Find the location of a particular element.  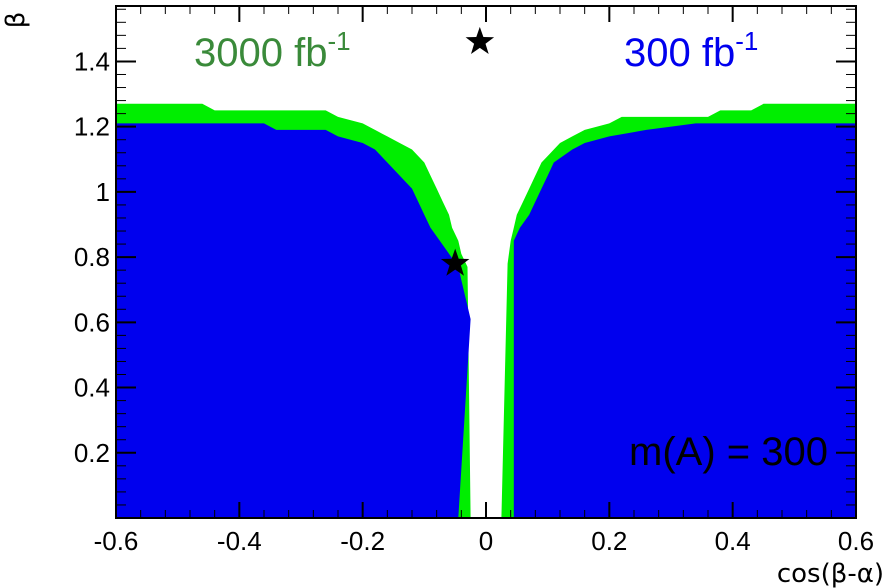

x-tick-label: -0.6 is located at coordinates (116, 541).